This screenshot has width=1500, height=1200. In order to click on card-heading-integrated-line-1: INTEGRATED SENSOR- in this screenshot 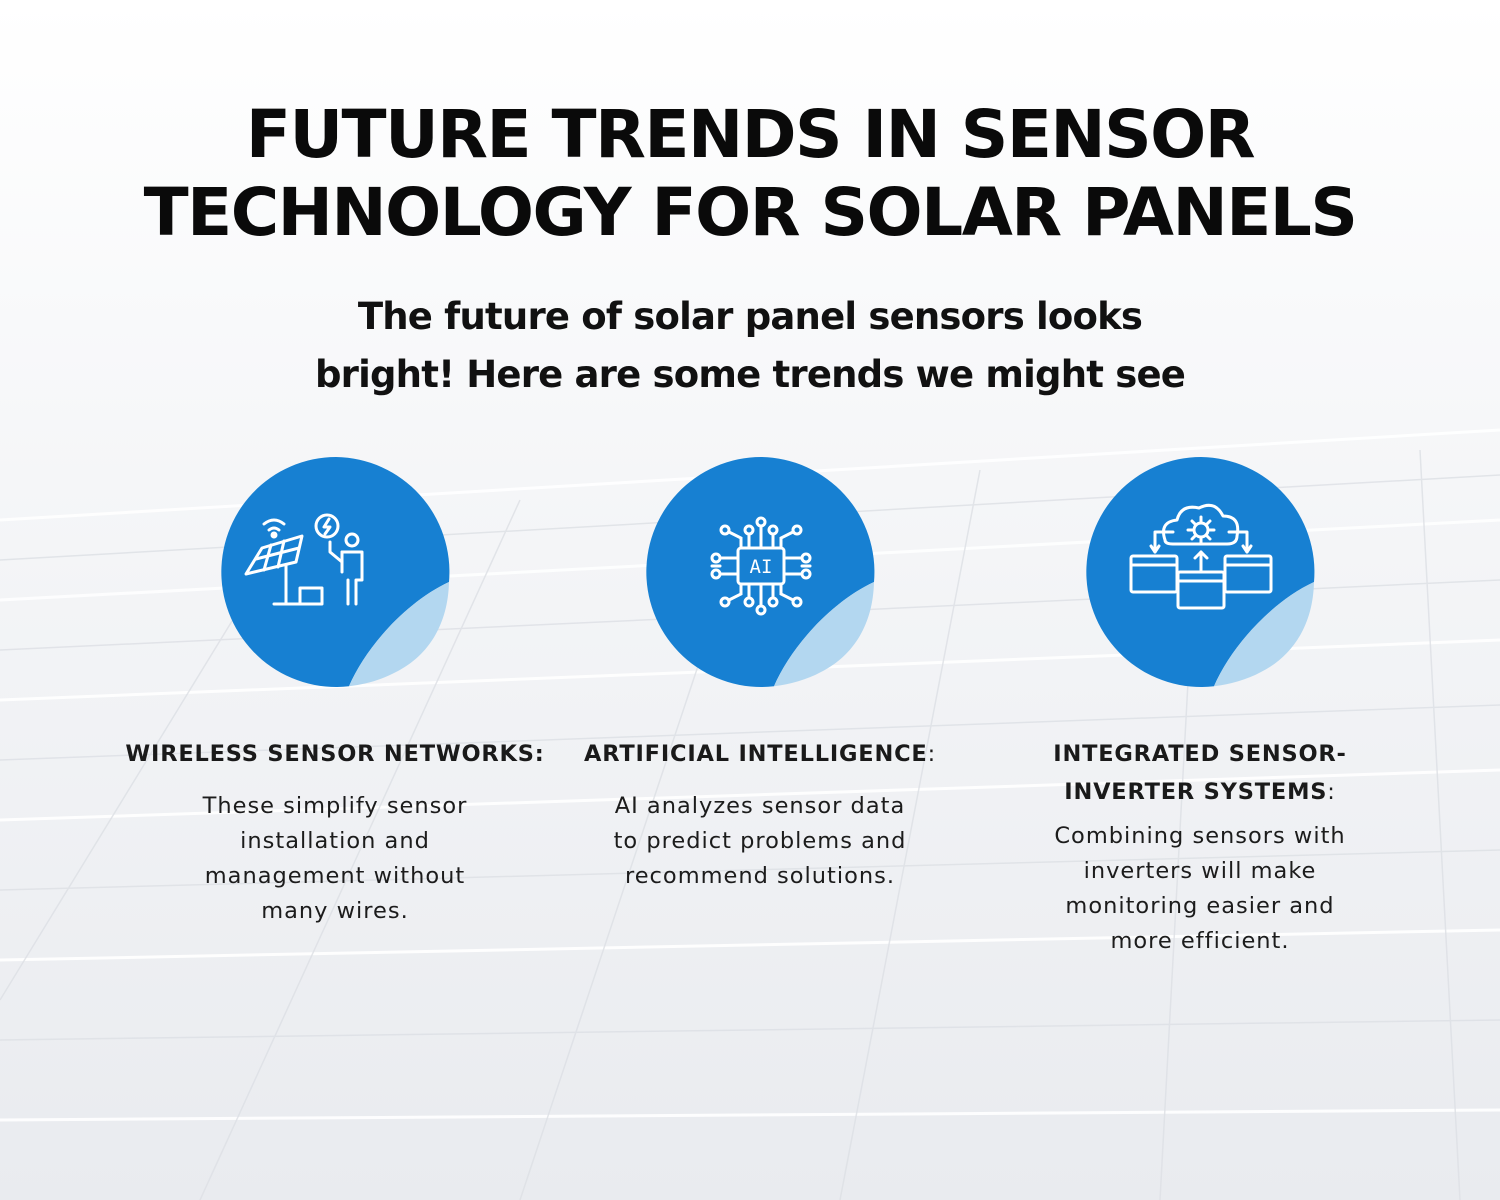, I will do `click(1200, 754)`.